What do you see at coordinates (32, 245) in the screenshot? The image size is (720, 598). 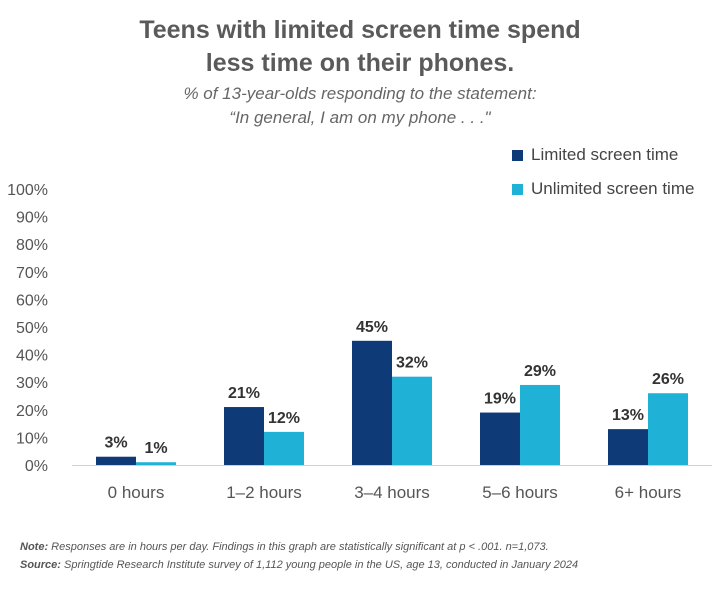 I see `y-tick-label: 80%` at bounding box center [32, 245].